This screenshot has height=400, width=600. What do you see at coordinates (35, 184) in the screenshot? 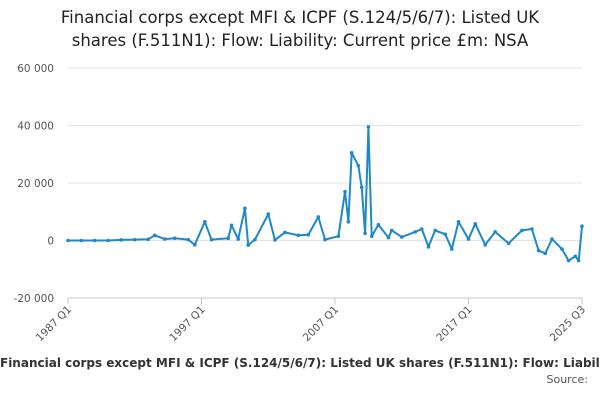
I see `y-tick-label: 20 000` at bounding box center [35, 184].